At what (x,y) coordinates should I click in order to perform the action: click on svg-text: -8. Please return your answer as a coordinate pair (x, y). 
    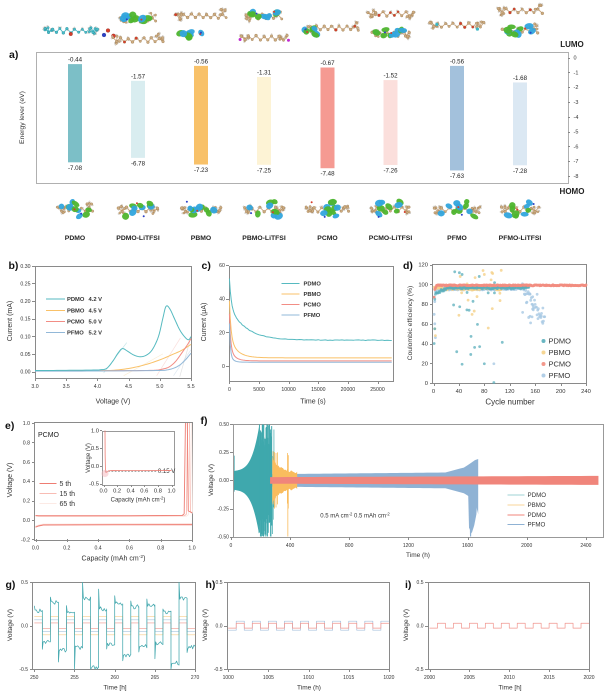
    Looking at the image, I should click on (576, 177).